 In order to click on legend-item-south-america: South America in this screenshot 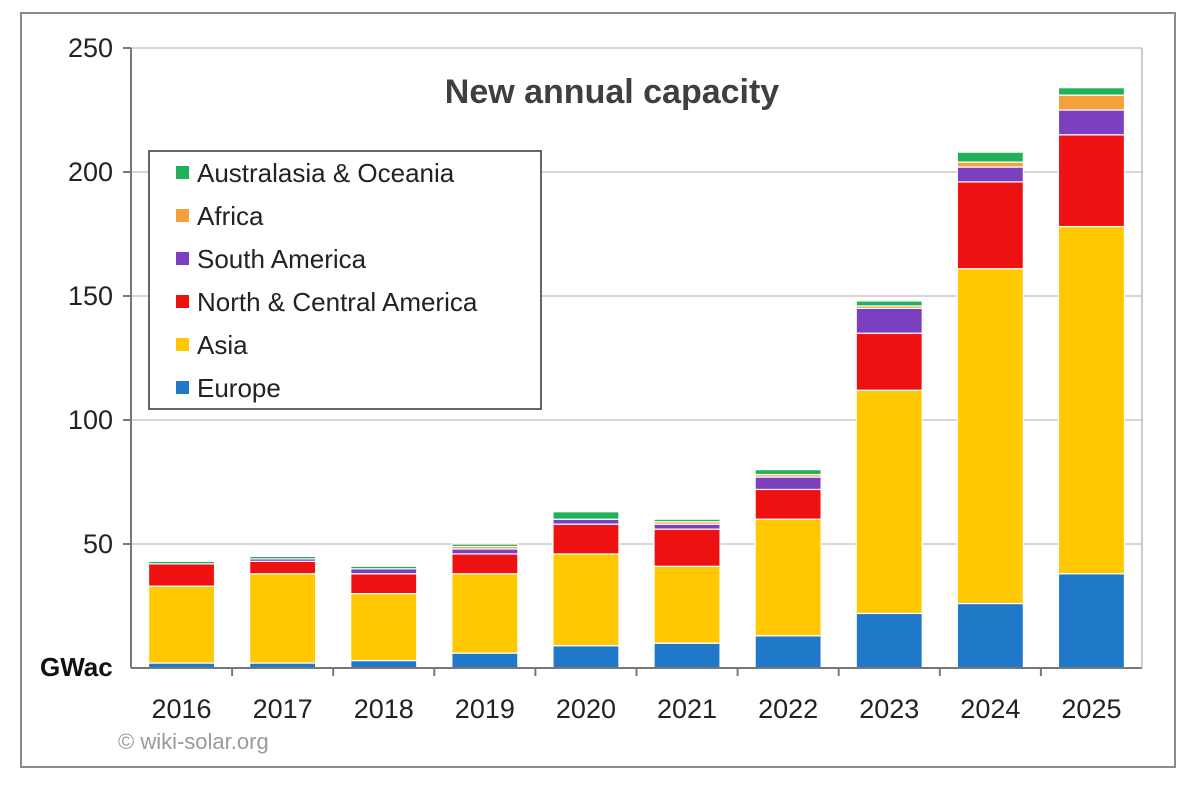, I will do `click(271, 259)`.